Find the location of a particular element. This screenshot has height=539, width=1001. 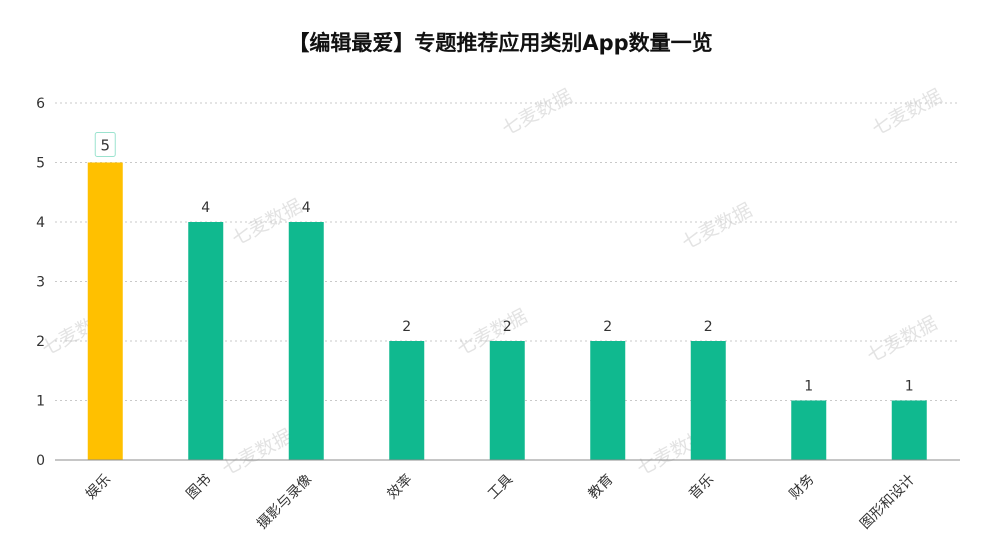

y-tick-label: 6 is located at coordinates (40, 104).